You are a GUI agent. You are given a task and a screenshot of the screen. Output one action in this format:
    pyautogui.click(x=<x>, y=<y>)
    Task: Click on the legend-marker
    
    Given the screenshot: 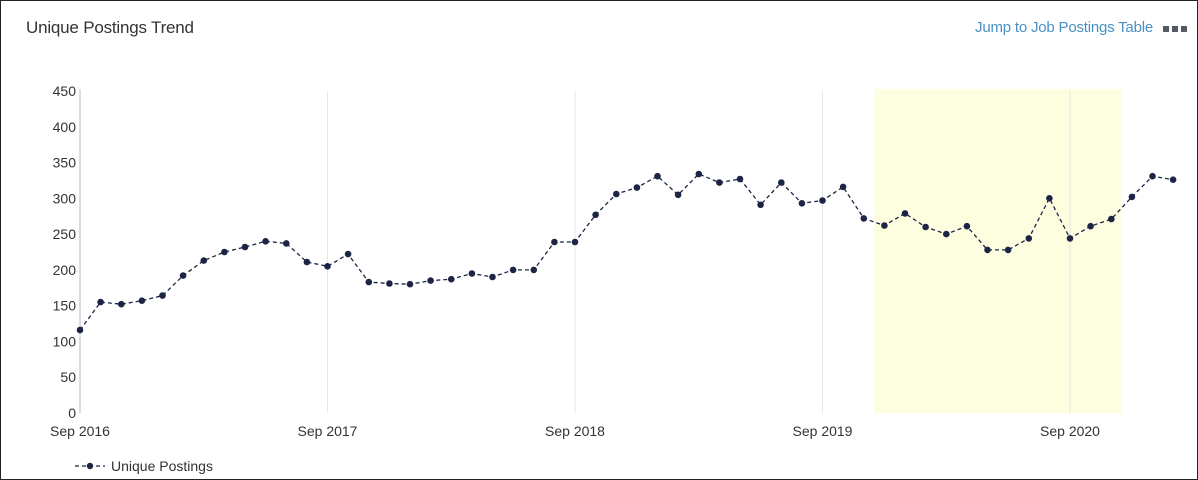 What is the action you would take?
    pyautogui.click(x=90, y=466)
    